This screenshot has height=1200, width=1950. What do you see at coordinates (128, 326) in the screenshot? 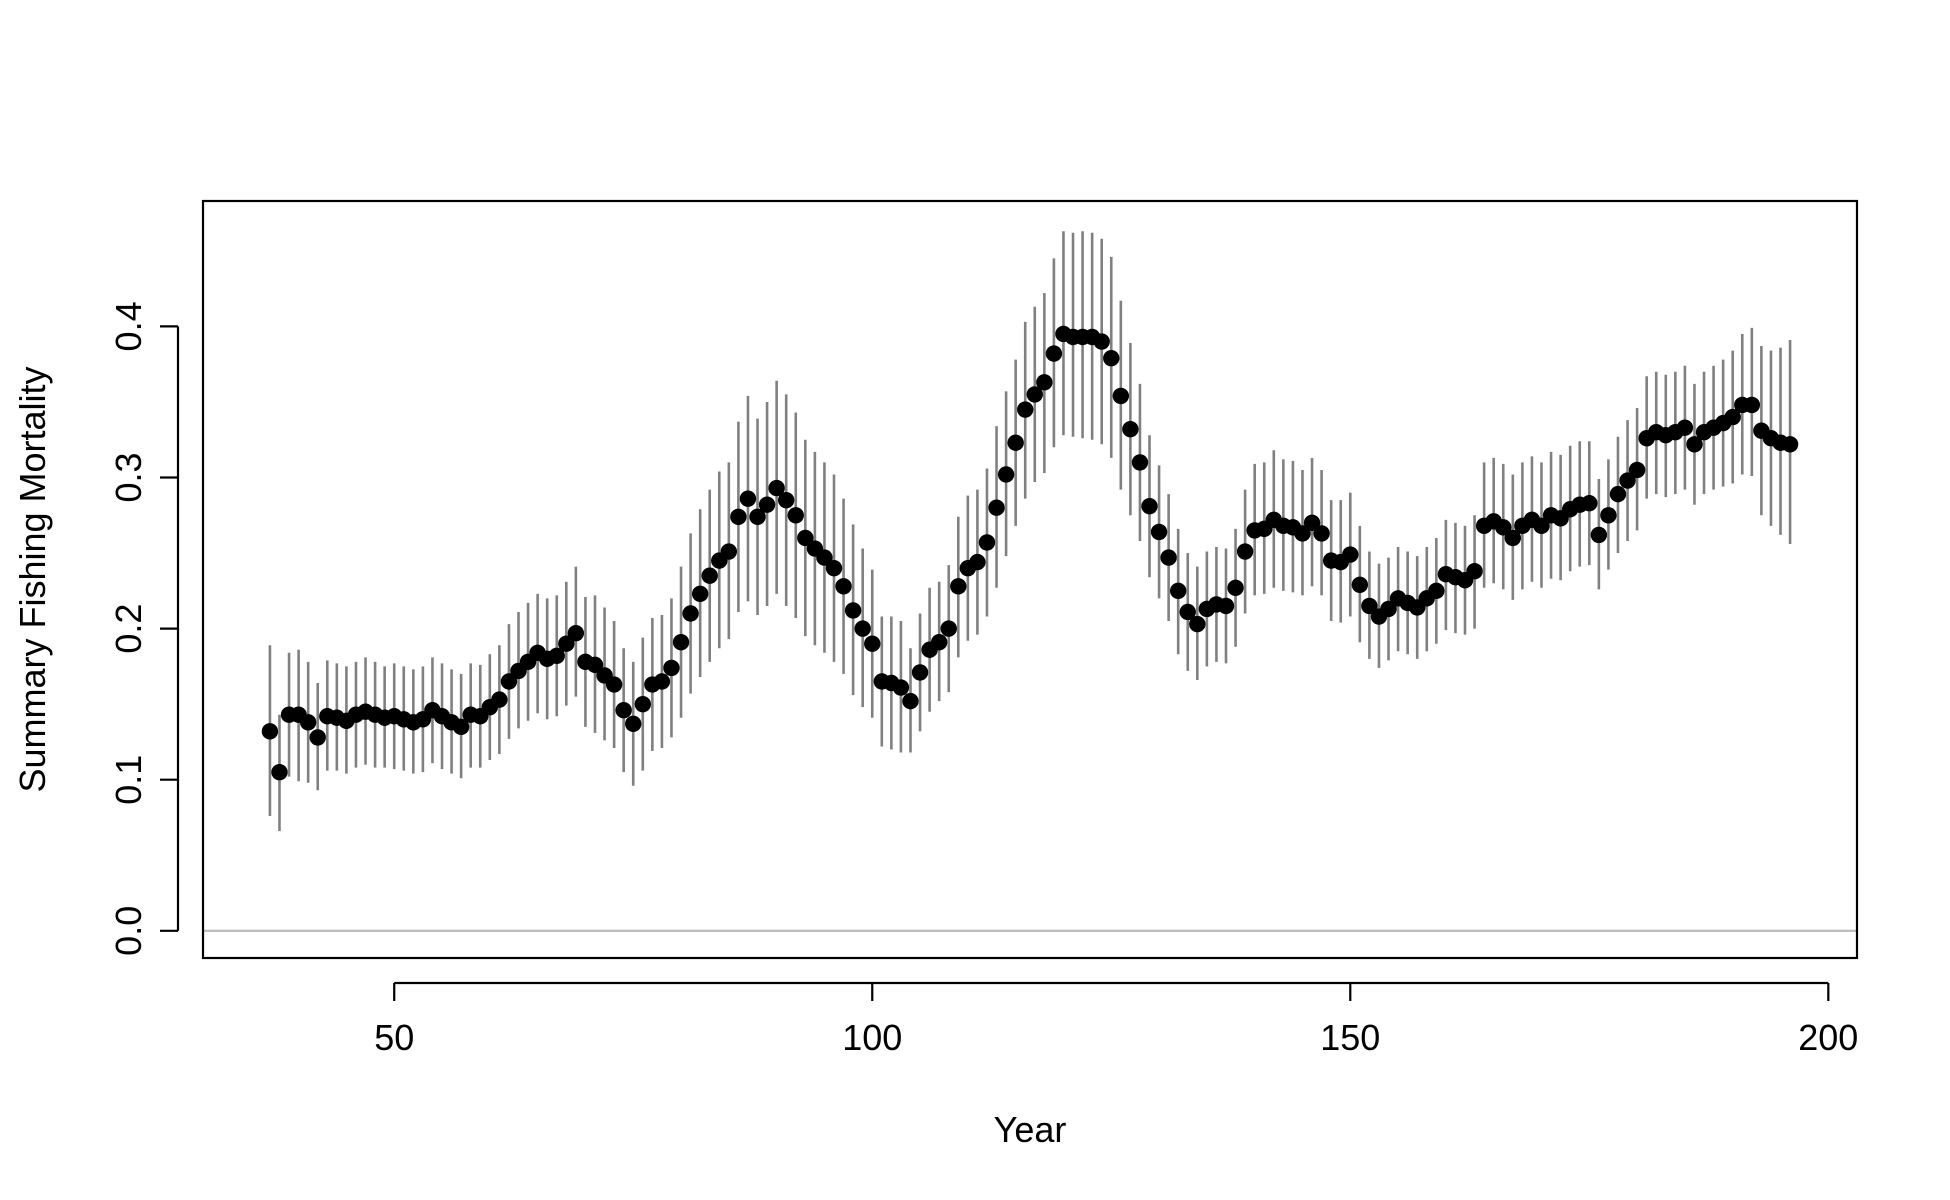
I see `y-tick-label: 0.4` at bounding box center [128, 326].